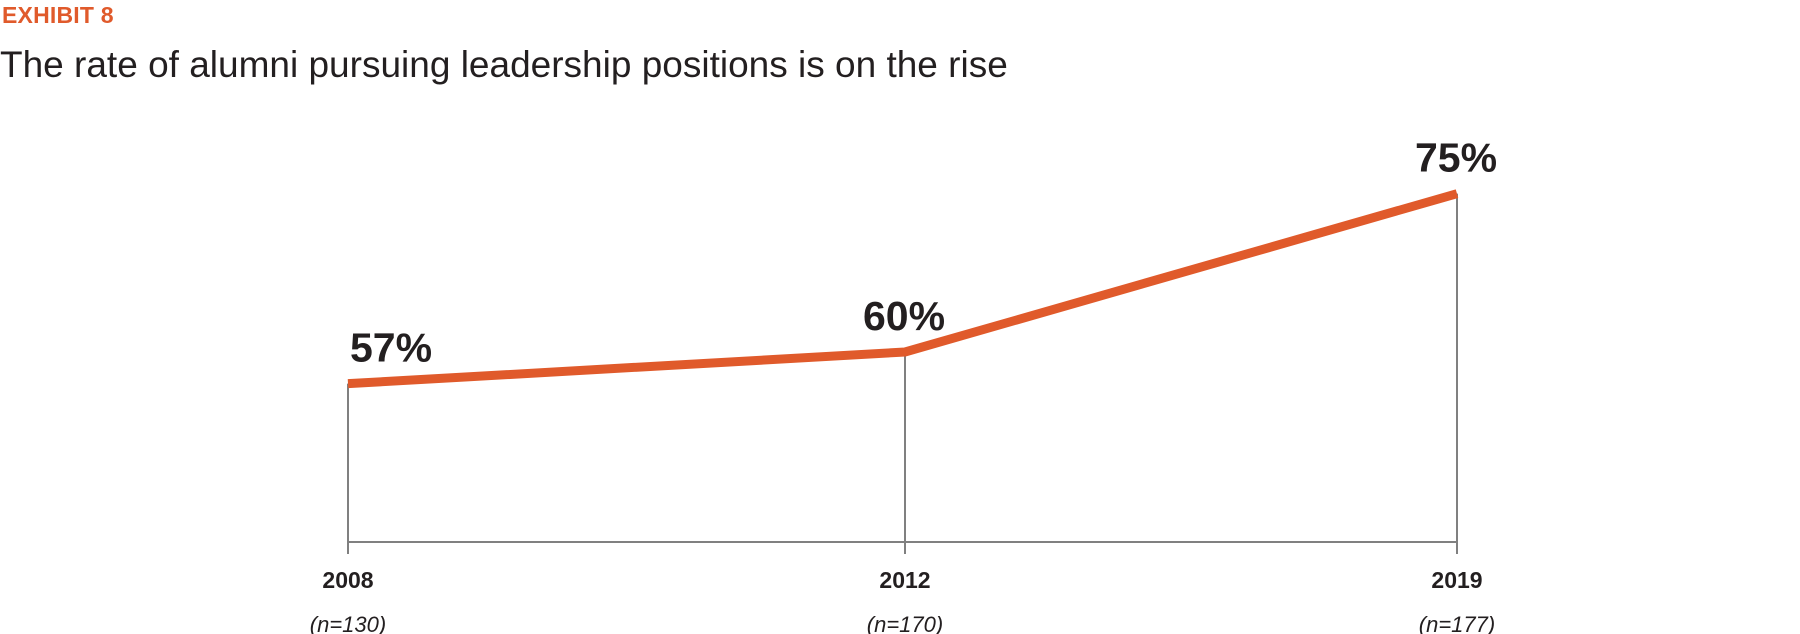 Image resolution: width=1800 pixels, height=634 pixels. Describe the element at coordinates (1457, 623) in the screenshot. I see `sample-size-label-2019: (n=177)` at that location.